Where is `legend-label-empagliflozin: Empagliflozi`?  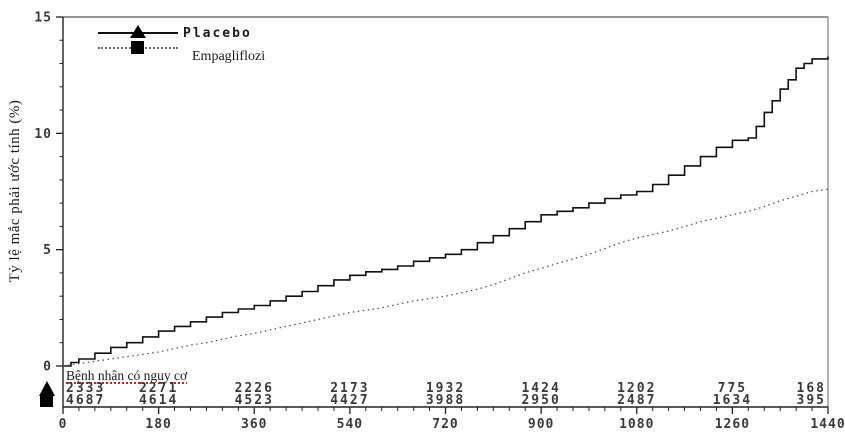
legend-label-empagliflozin: Empagliflozi is located at coordinates (229, 56).